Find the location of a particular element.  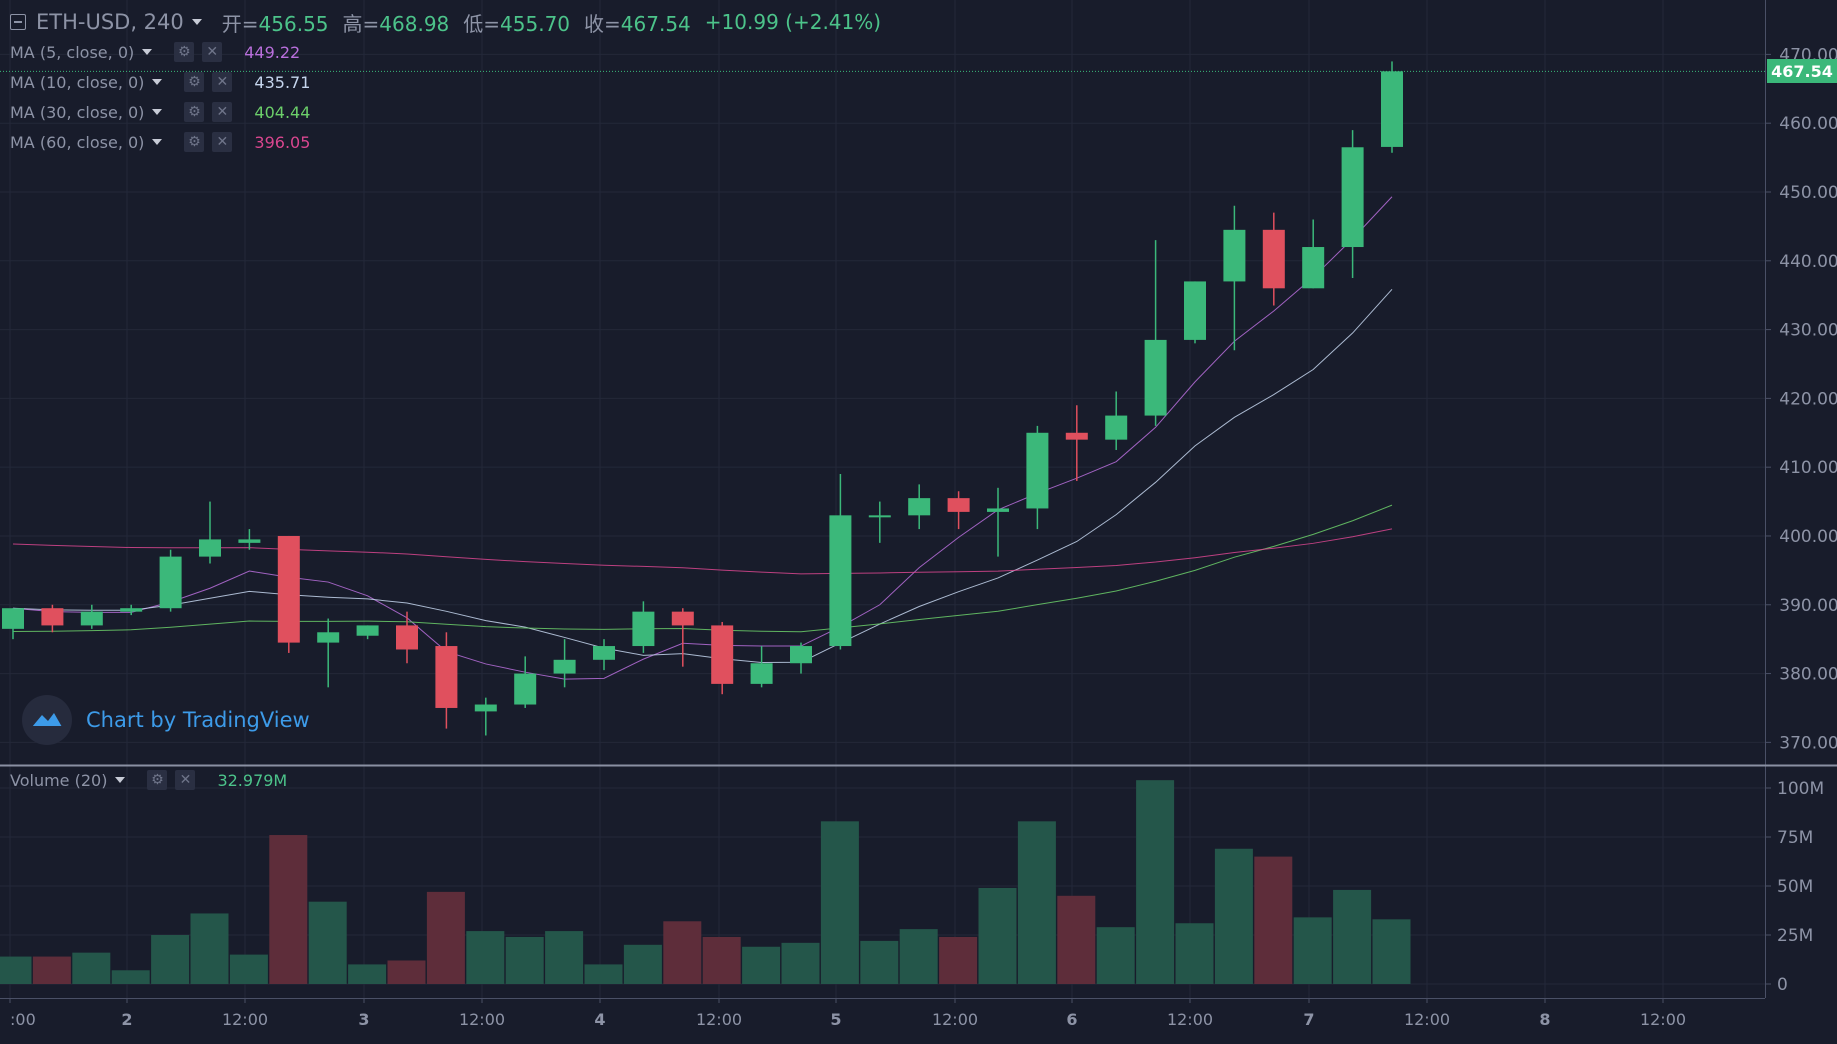

watermark-text: Chart by TradingView is located at coordinates (198, 720).